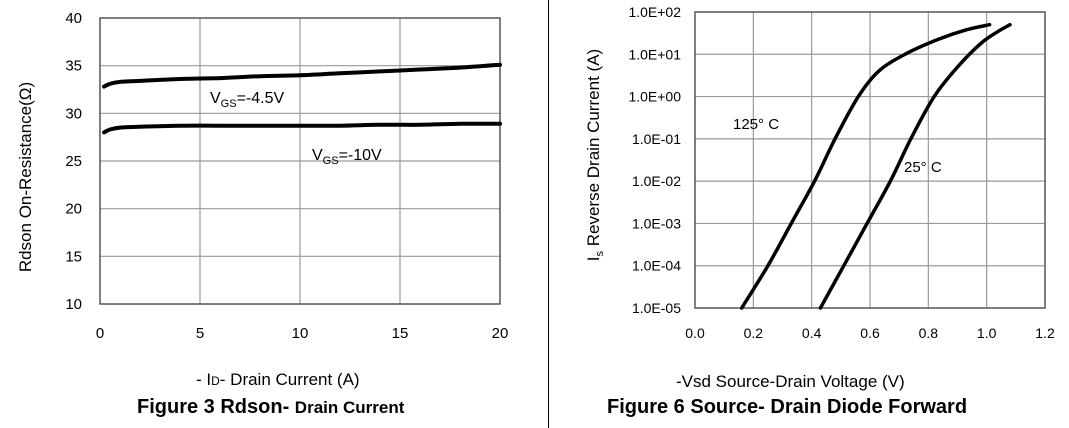 The image size is (1069, 428). I want to click on chart2-y-axis-label: Is Reverse Drain Current (A), so click(595, 155).